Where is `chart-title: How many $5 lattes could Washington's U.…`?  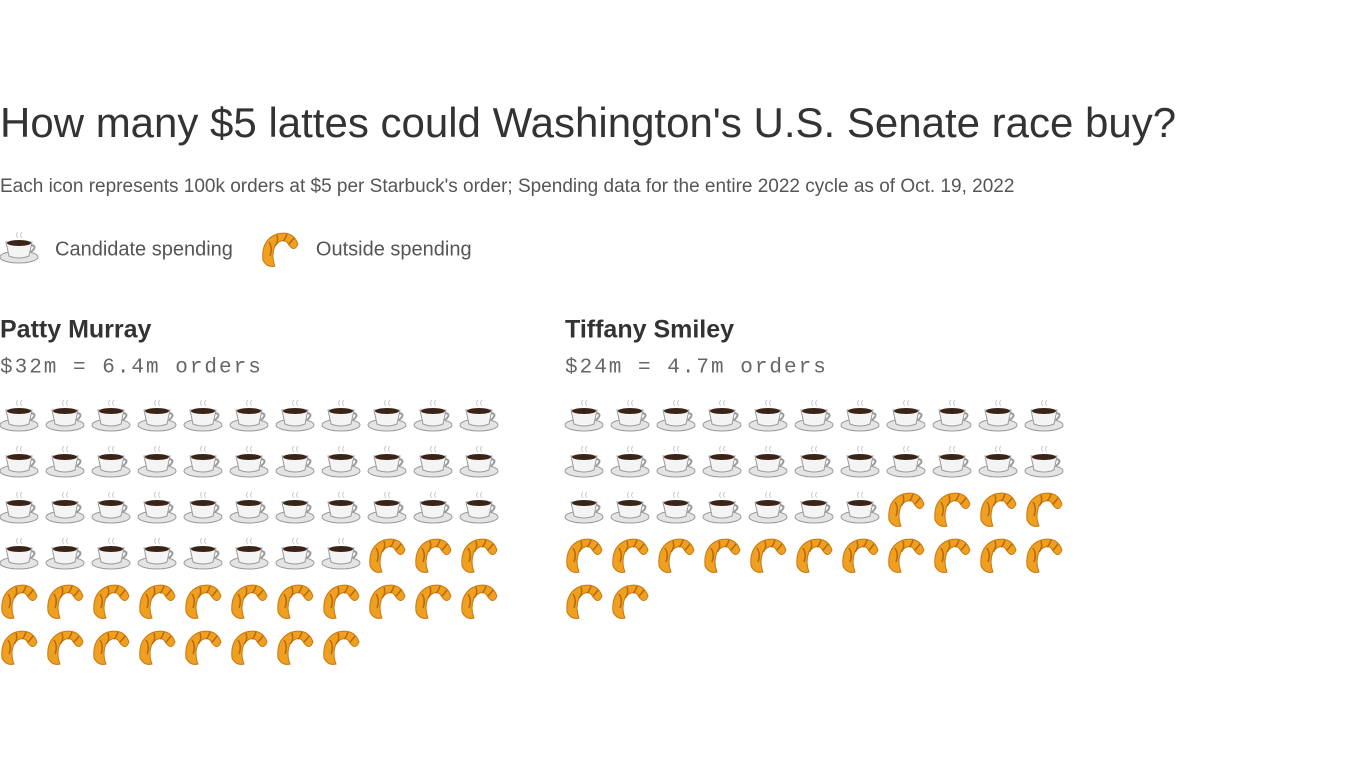
chart-title: How many $5 lattes could Washington's U.… is located at coordinates (588, 122).